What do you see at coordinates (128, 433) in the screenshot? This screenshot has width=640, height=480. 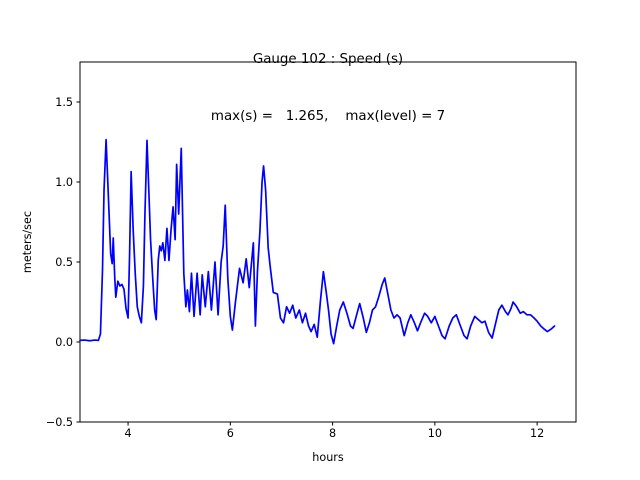 I see `x-tick-label: 4` at bounding box center [128, 433].